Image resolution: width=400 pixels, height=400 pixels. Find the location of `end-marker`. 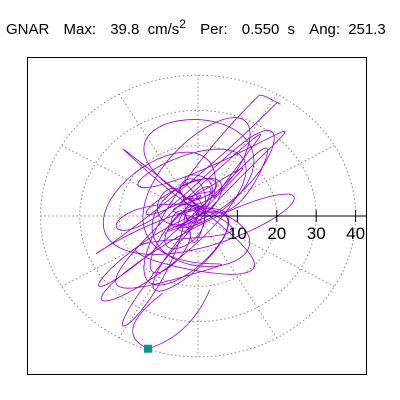

end-marker is located at coordinates (147, 348).